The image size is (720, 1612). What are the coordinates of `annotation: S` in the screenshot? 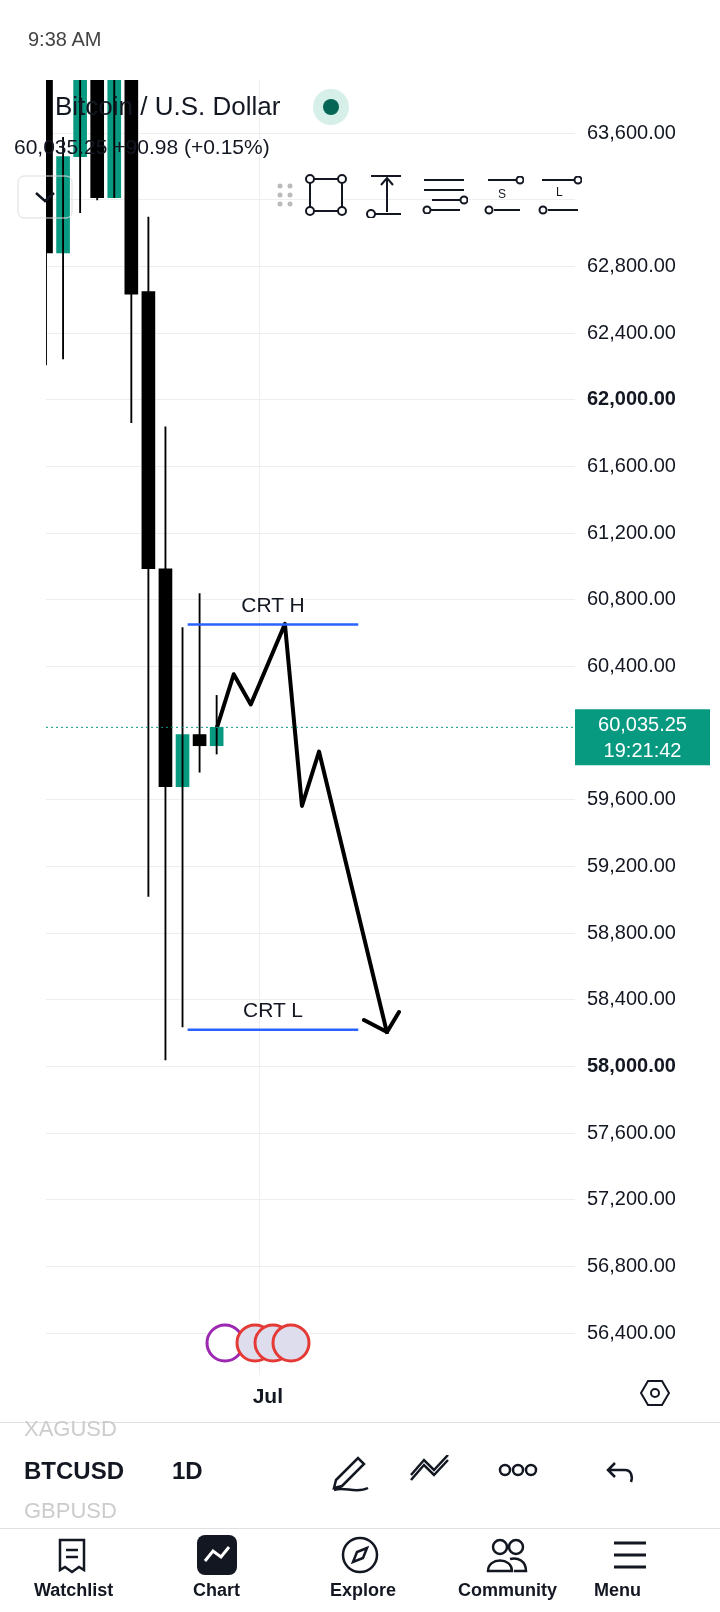 It's located at (502, 194).